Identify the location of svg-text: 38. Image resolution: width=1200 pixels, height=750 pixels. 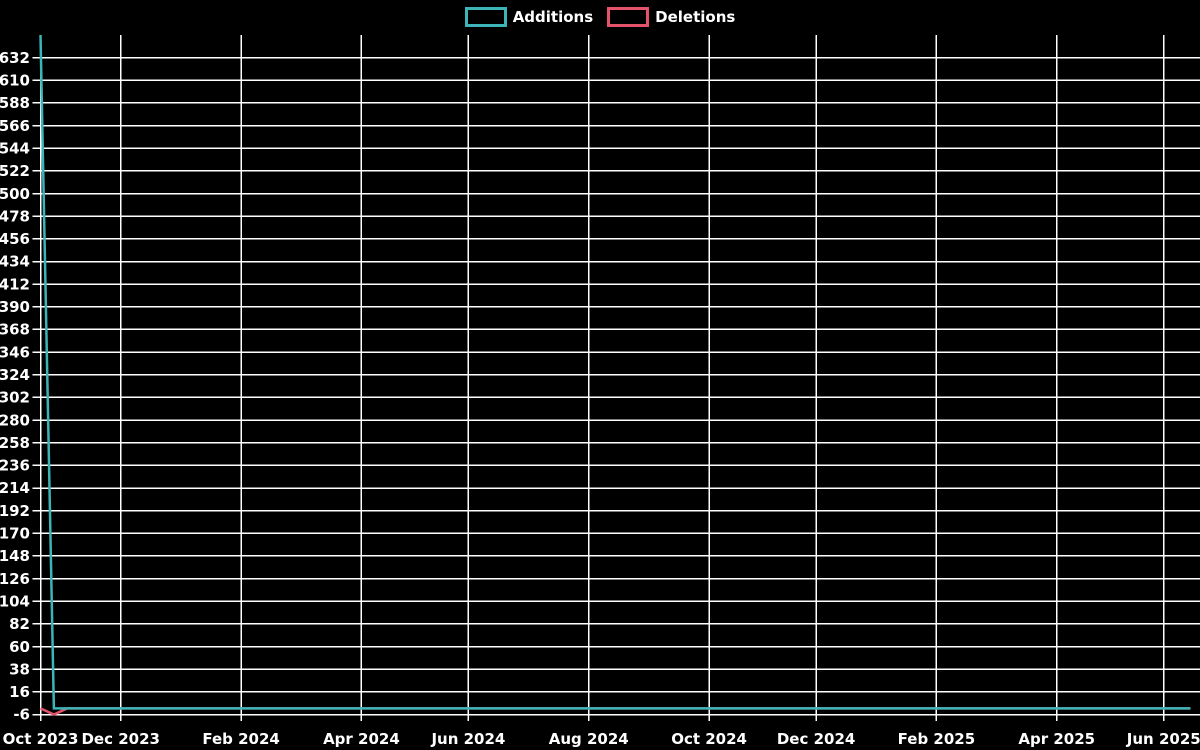
(19, 669).